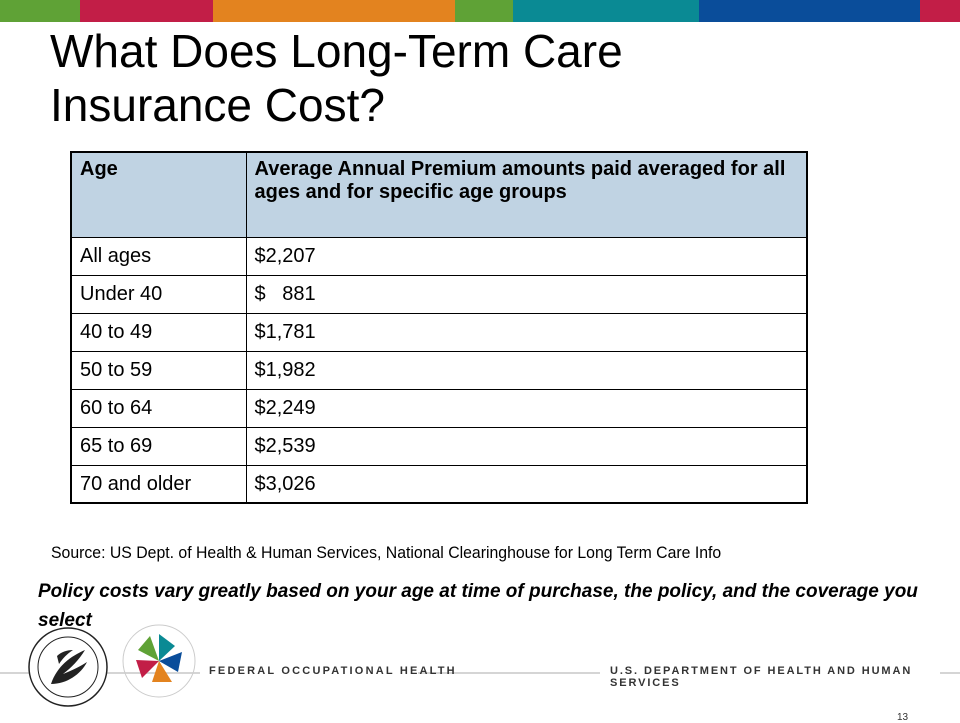 This screenshot has height=723, width=960. What do you see at coordinates (158, 332) in the screenshot?
I see `age-cell: 40 to 49` at bounding box center [158, 332].